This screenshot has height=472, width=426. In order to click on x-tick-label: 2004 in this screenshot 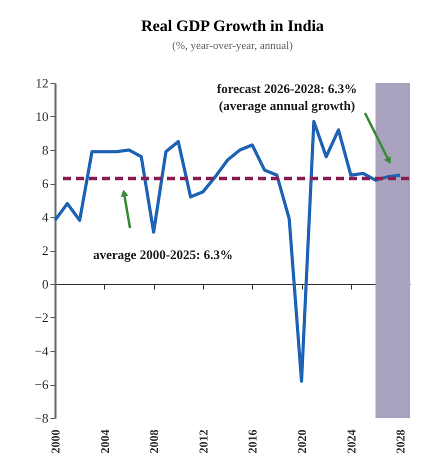, I will do `click(105, 442)`.